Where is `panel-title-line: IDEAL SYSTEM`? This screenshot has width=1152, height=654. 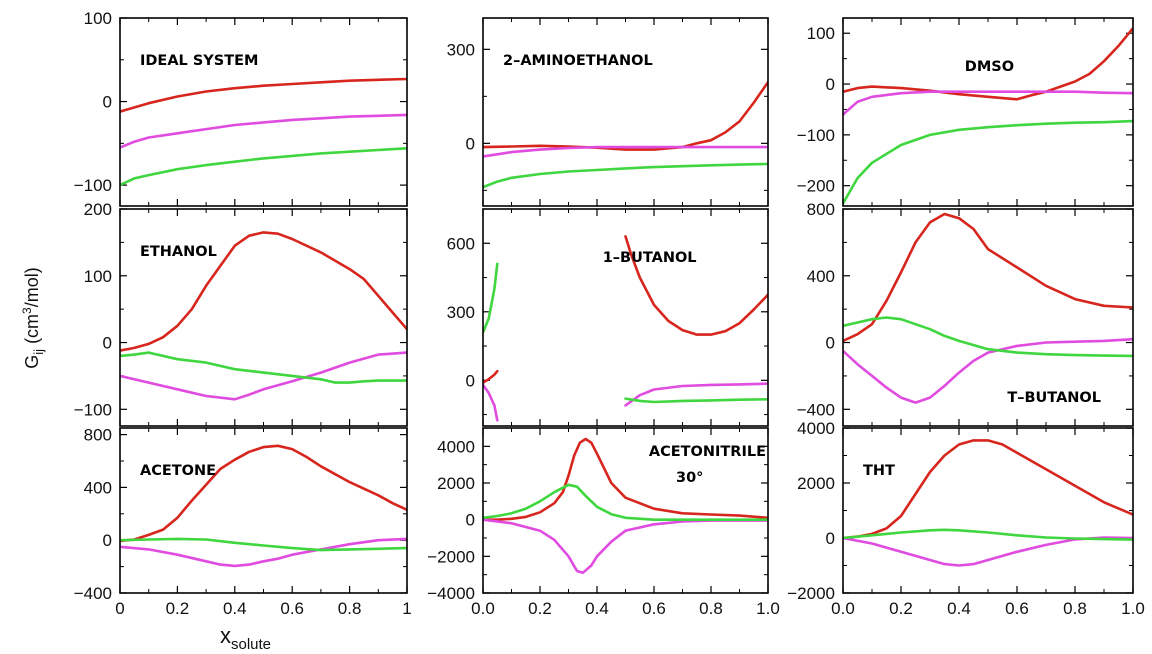
panel-title-line: IDEAL SYSTEM is located at coordinates (199, 61).